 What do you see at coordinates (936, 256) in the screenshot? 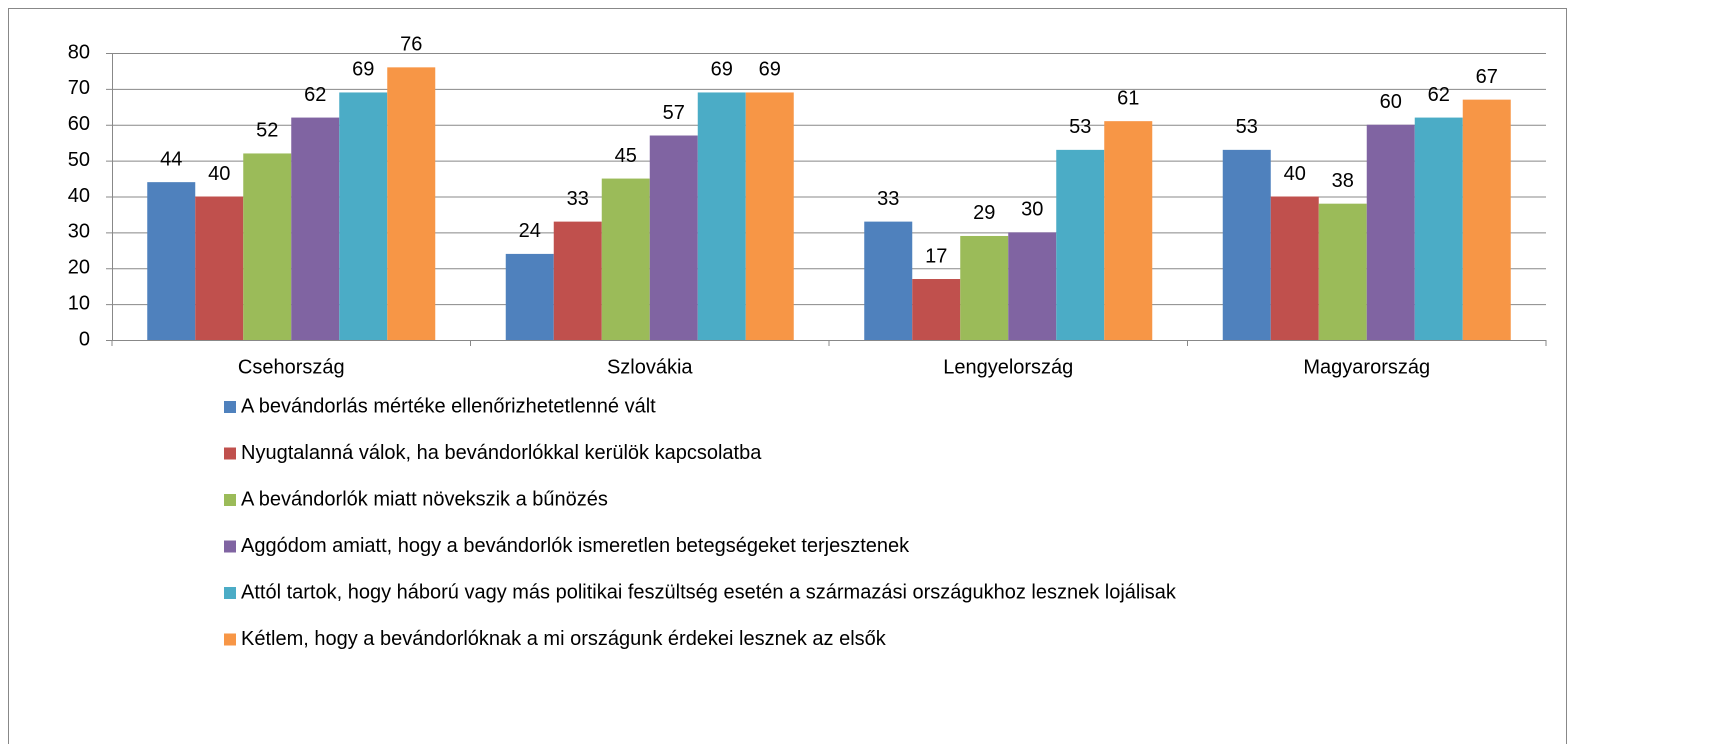
I see `data-label: 17` at bounding box center [936, 256].